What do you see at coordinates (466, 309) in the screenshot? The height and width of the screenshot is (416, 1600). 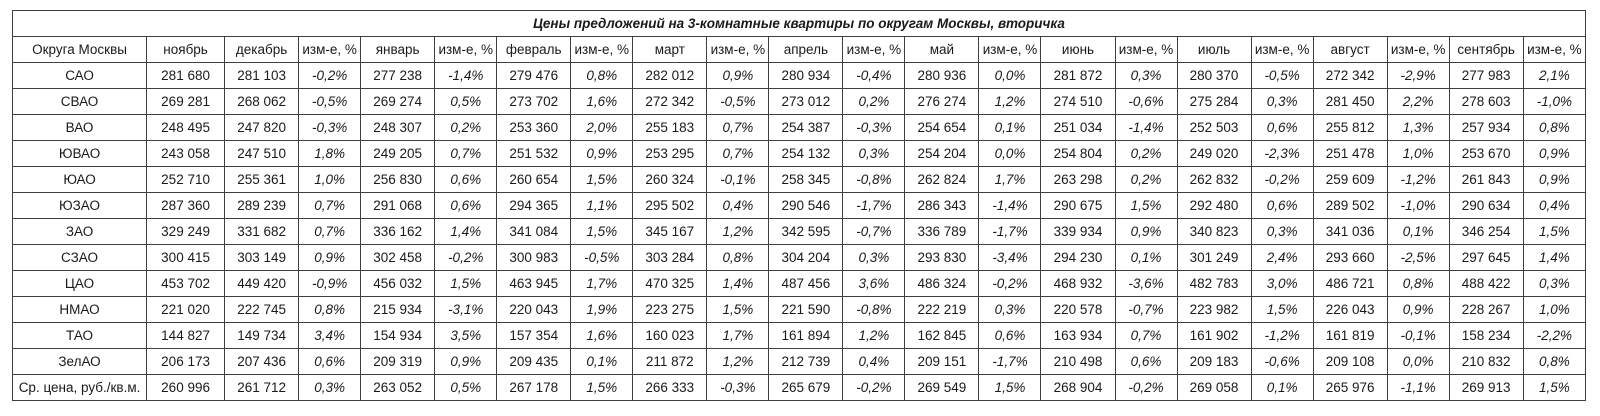 I see `change-cell: -3,1%` at bounding box center [466, 309].